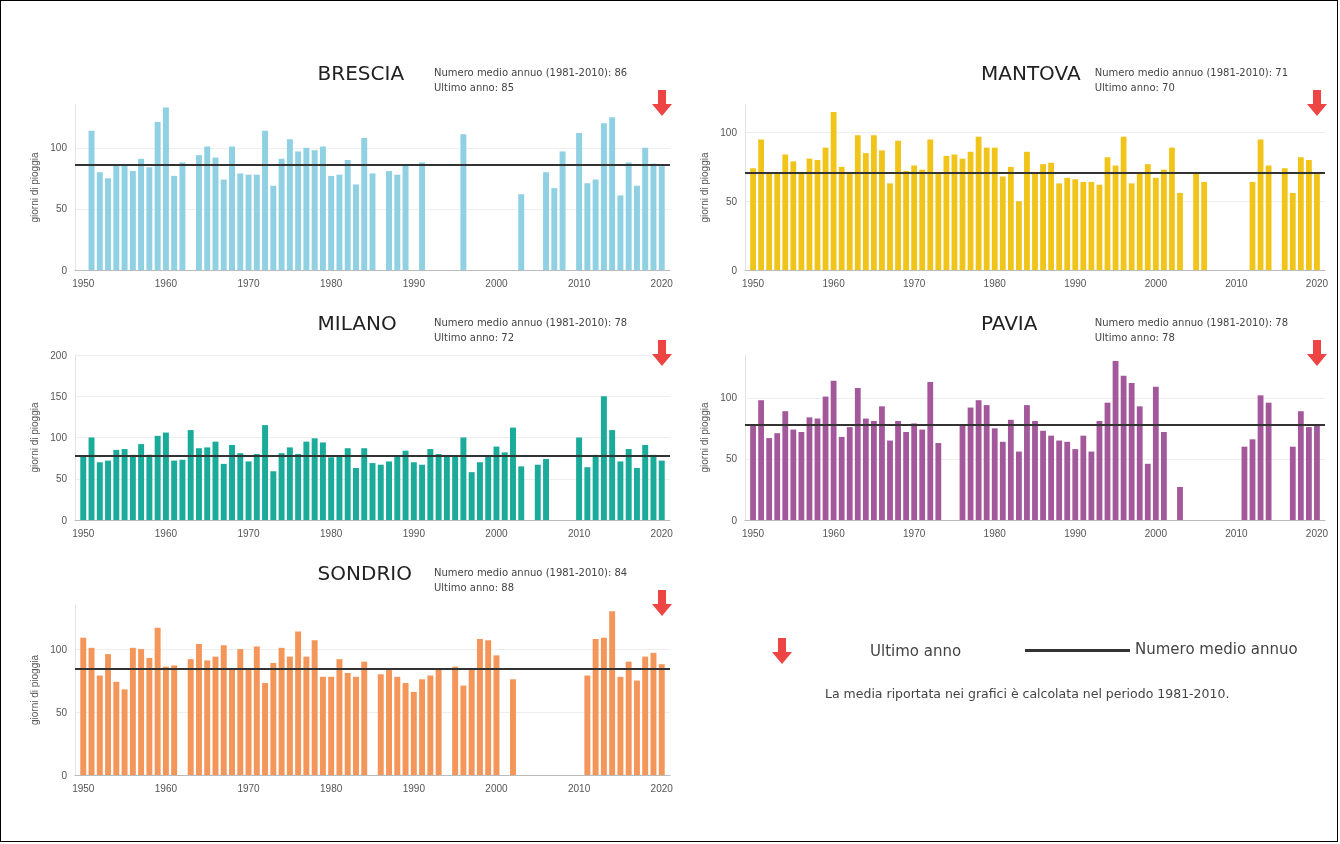 The width and height of the screenshot is (1340, 844). I want to click on chart-title: MANTOVA, so click(1031, 73).